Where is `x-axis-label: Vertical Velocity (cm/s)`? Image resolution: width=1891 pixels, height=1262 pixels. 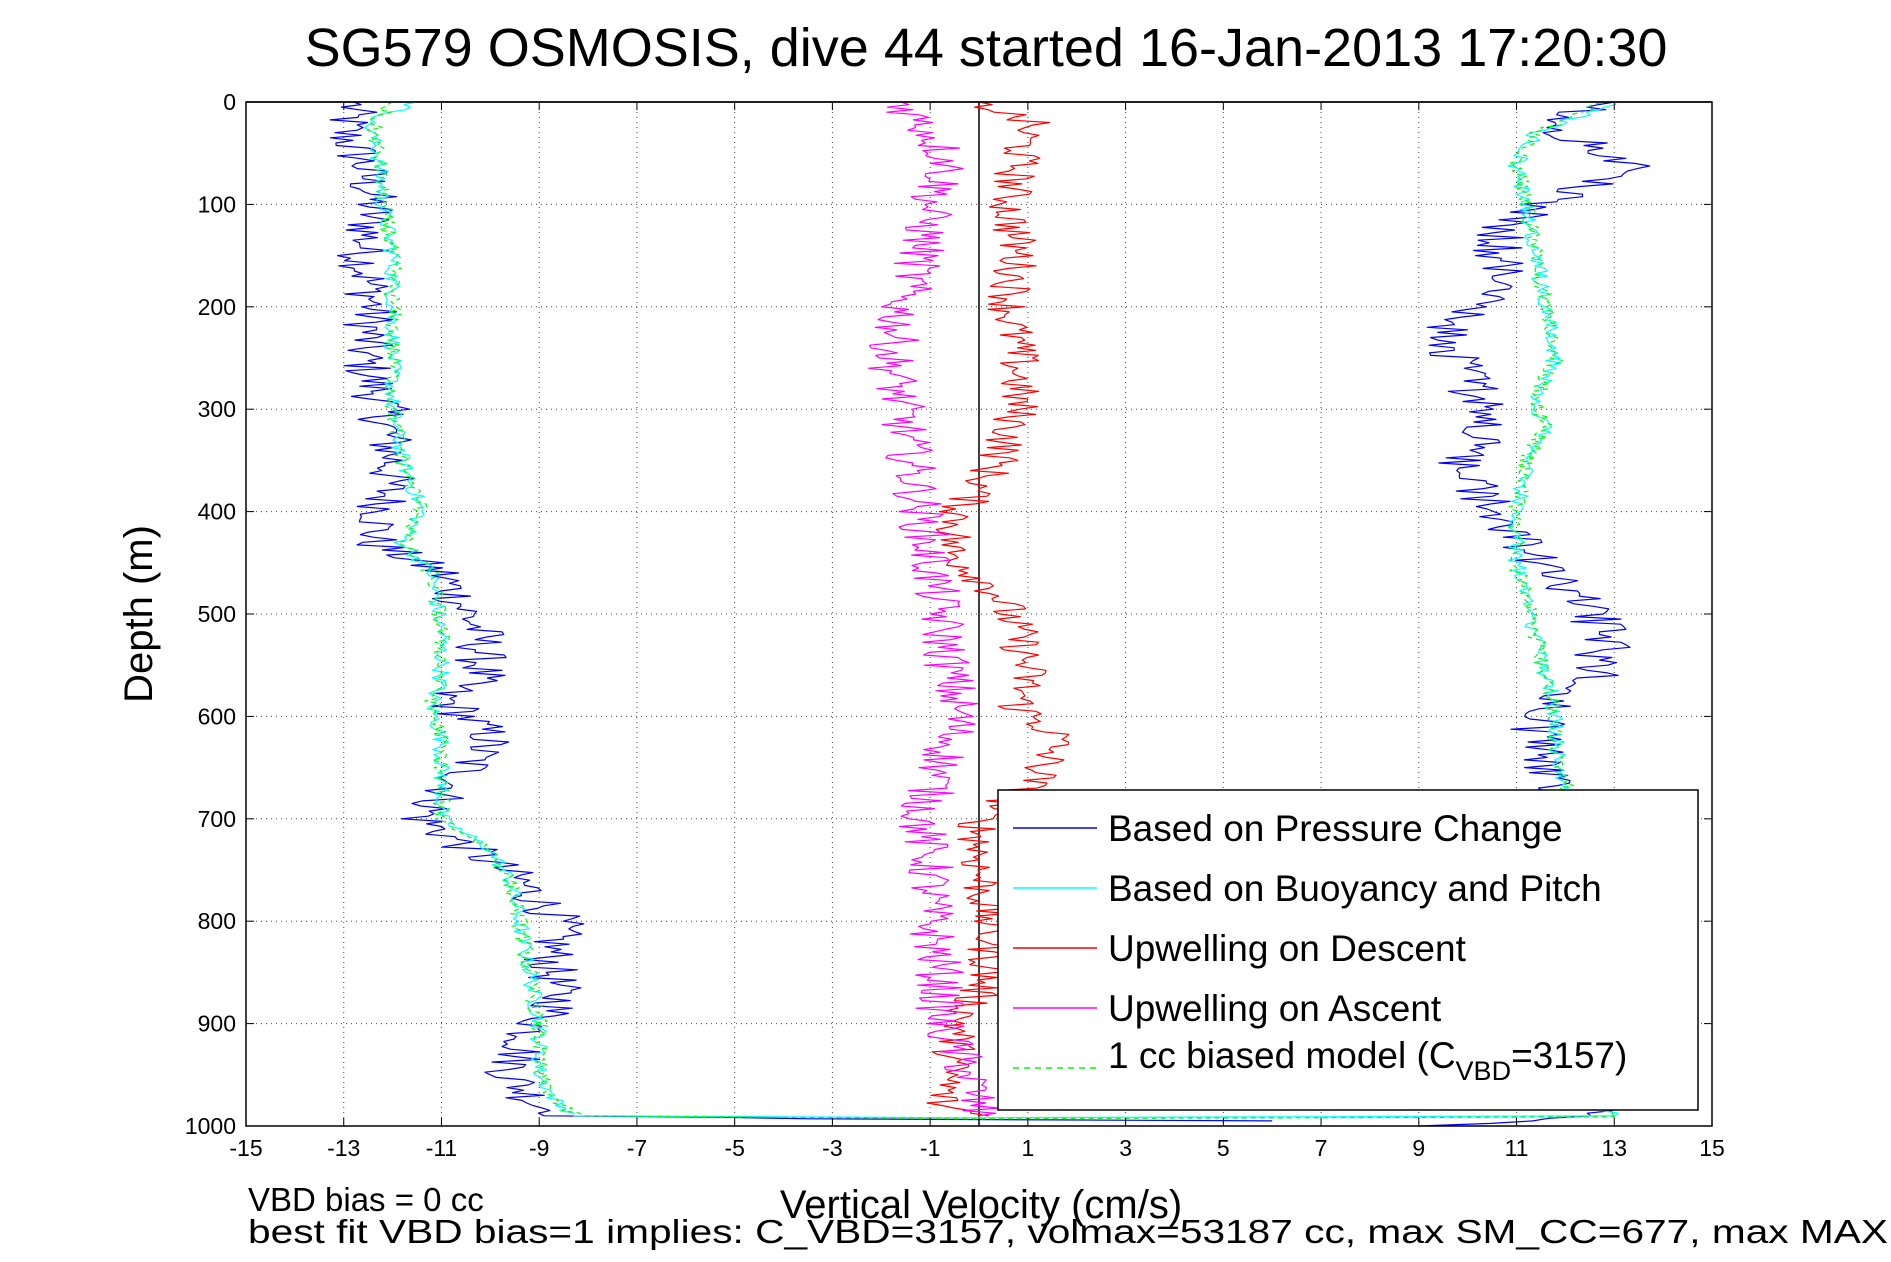 x-axis-label: Vertical Velocity (cm/s) is located at coordinates (981, 1205).